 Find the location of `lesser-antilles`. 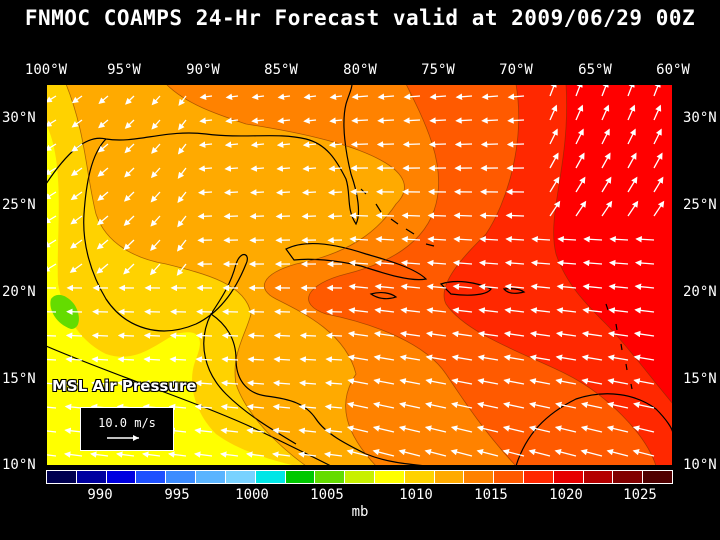

lesser-antilles is located at coordinates (619, 346).